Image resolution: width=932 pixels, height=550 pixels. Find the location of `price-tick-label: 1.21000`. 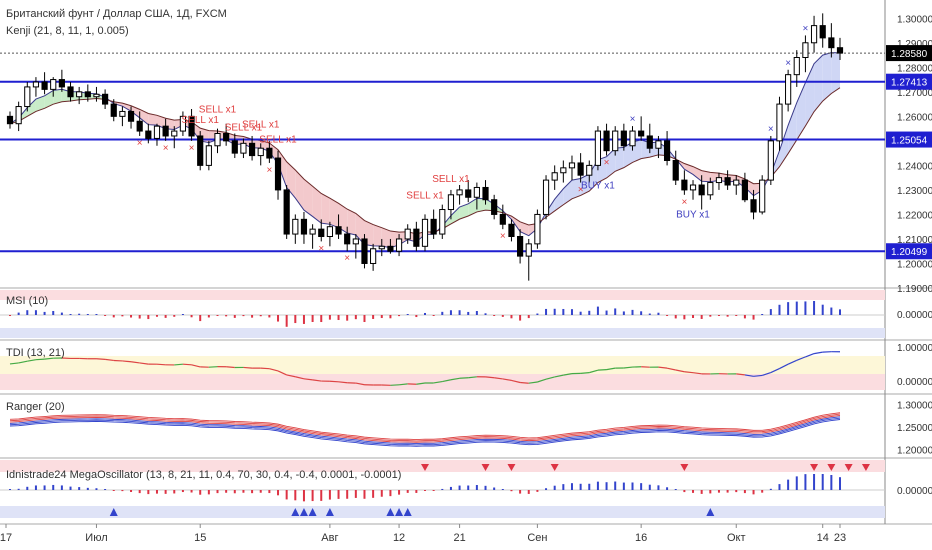

price-tick-label: 1.21000 is located at coordinates (914, 240).